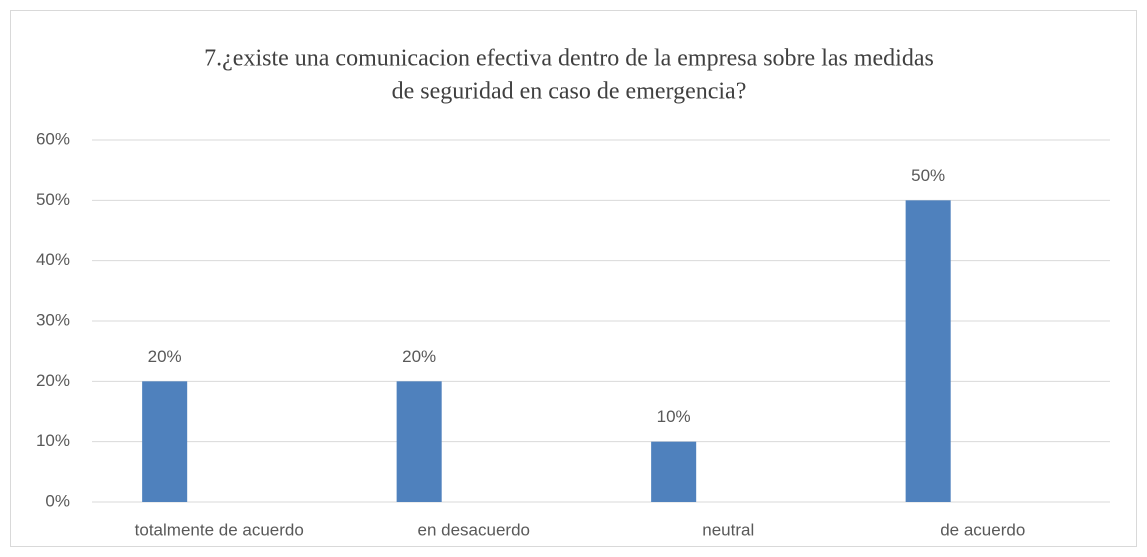 The width and height of the screenshot is (1147, 557). Describe the element at coordinates (728, 529) in the screenshot. I see `x-tick-label: neutral` at that location.